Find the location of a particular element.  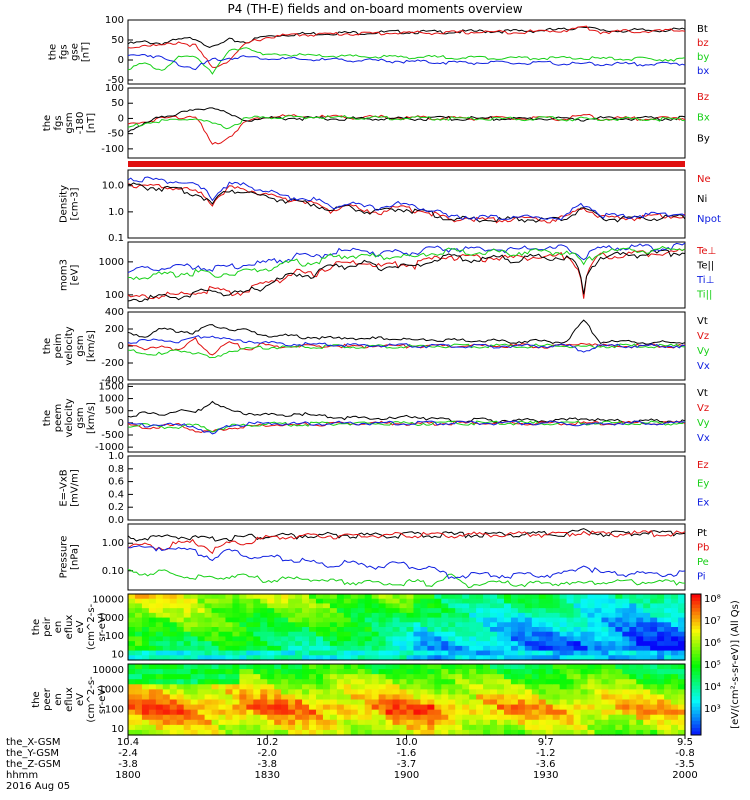

x-tick-label: 9.5 is located at coordinates (685, 742).